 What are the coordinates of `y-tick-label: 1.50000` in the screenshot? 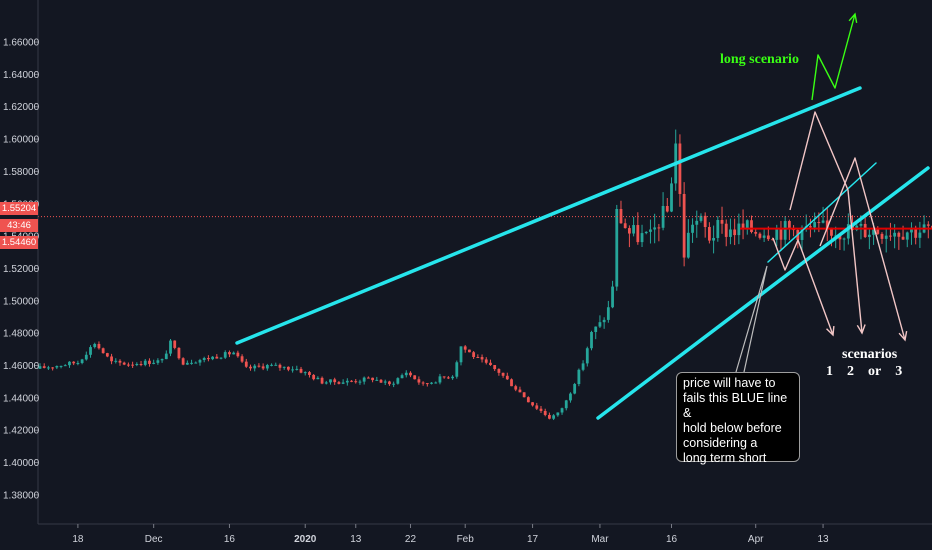 It's located at (21, 301).